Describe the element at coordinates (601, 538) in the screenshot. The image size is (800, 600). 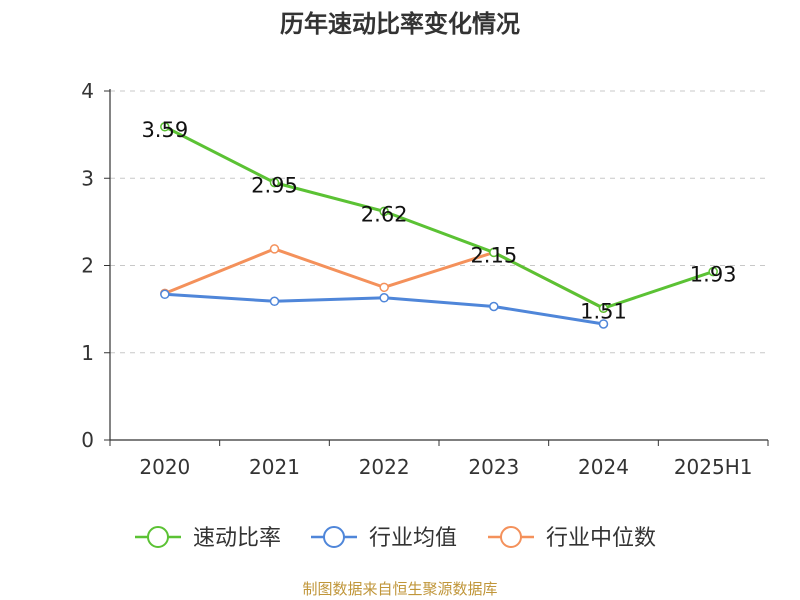
I see `legend-label: 行业中位数` at that location.